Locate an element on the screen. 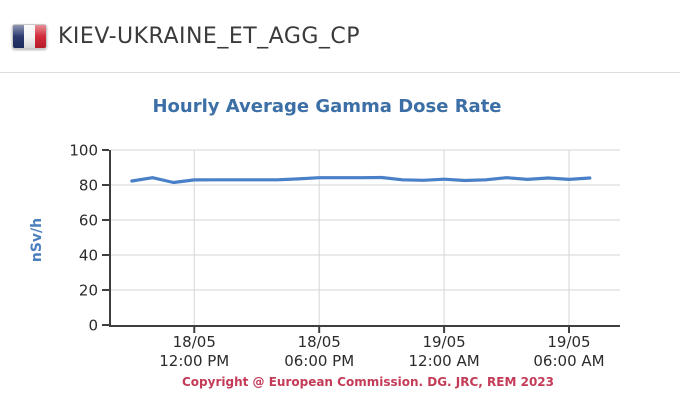  station-title: KIEV-UKRAINE_ET_AGG_CP is located at coordinates (209, 36).